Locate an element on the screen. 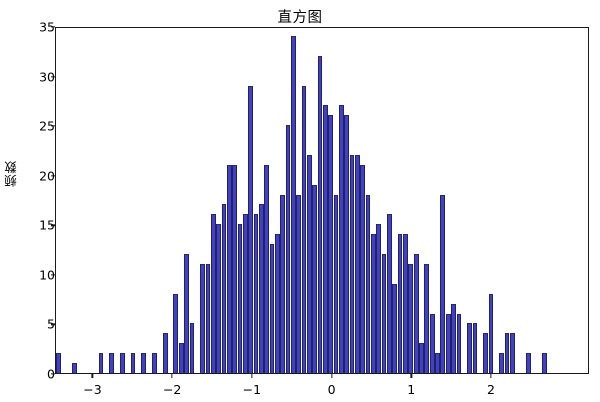 The width and height of the screenshot is (600, 402). y-tick-label: 10 is located at coordinates (47, 275).